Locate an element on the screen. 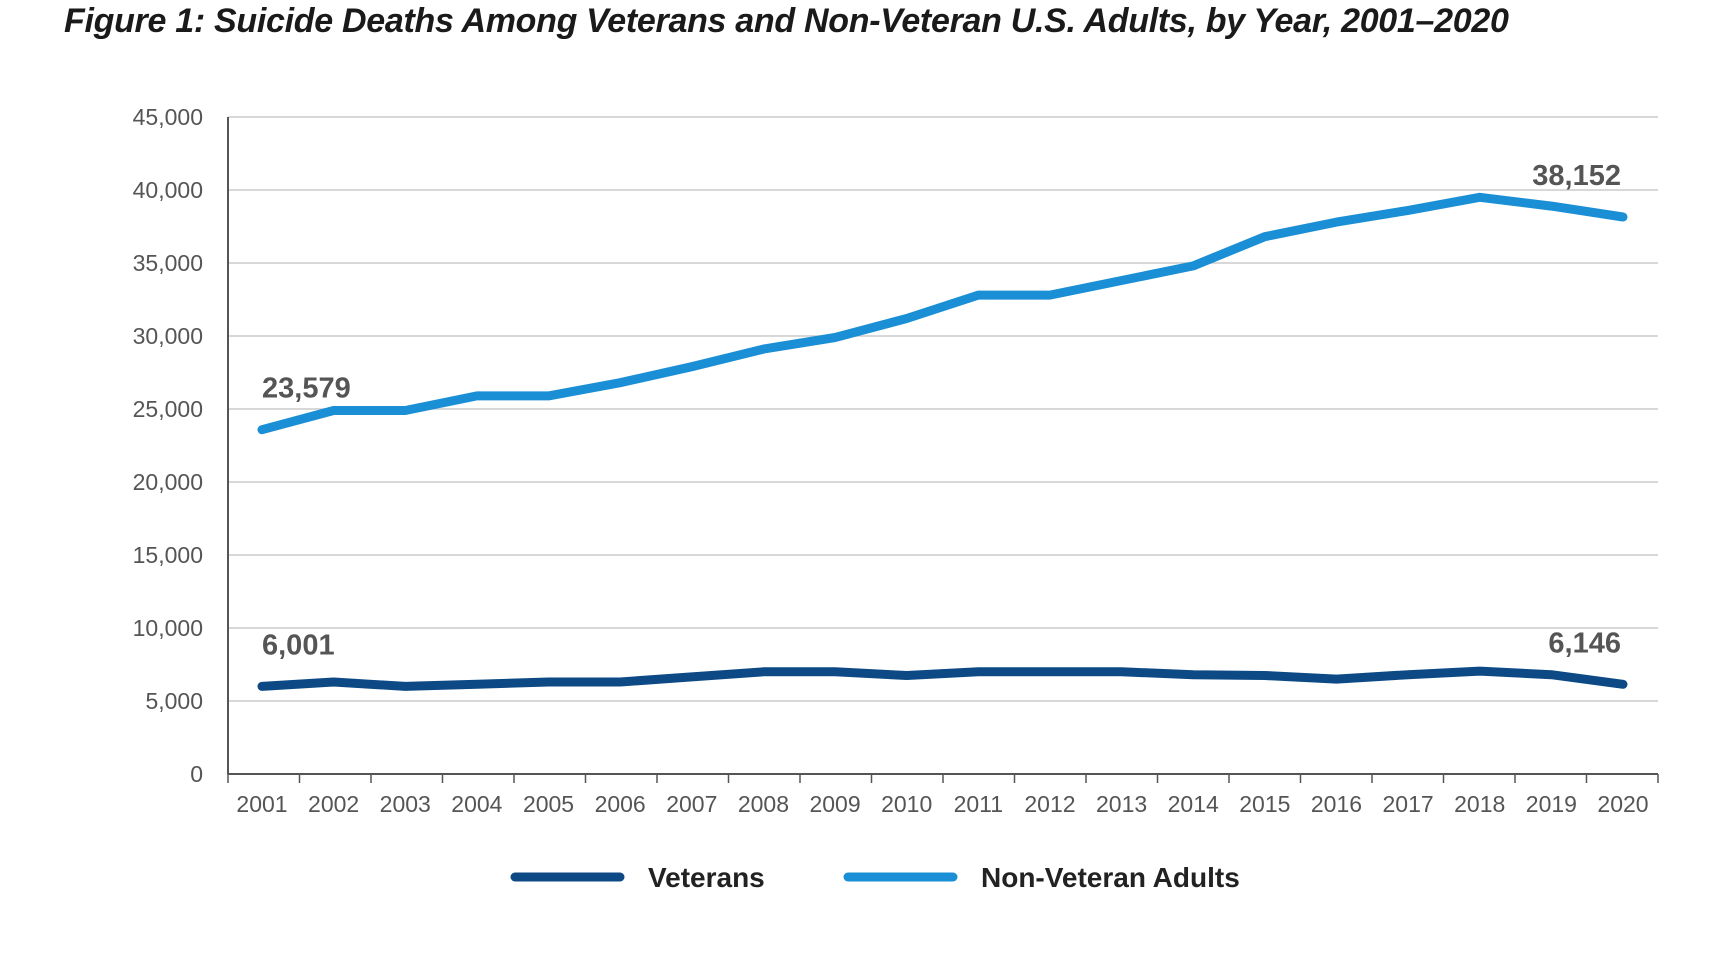 This screenshot has width=1731, height=963. x-tick-label: 2020 is located at coordinates (1622, 804).